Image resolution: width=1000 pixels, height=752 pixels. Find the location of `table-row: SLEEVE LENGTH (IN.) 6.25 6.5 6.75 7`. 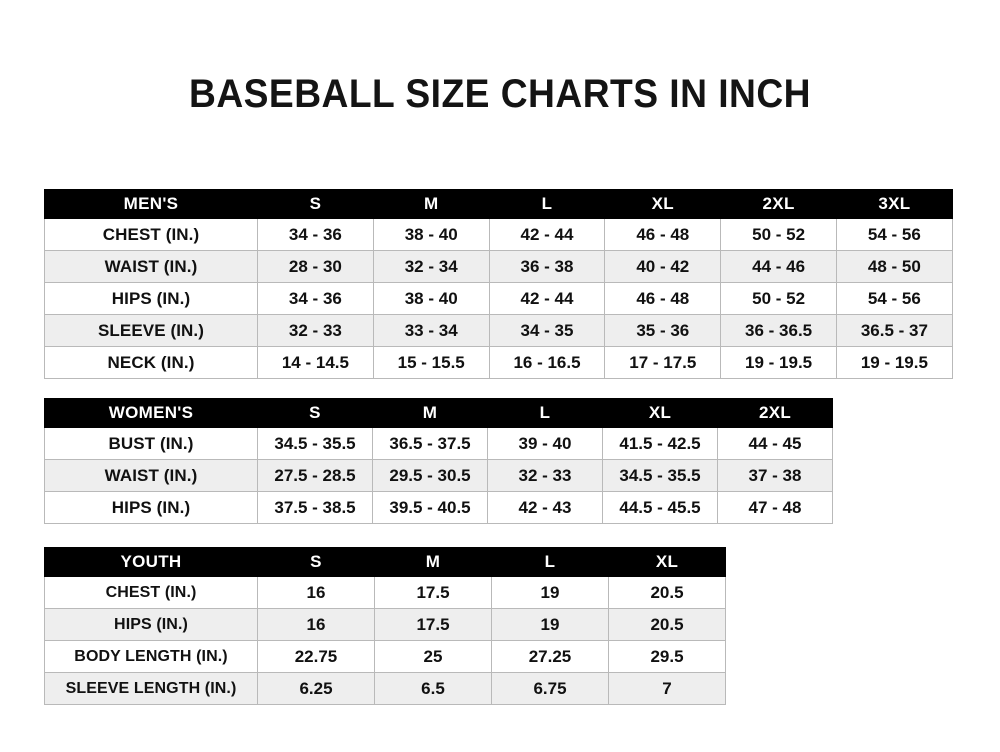

table-row: SLEEVE LENGTH (IN.) 6.25 6.5 6.75 7 is located at coordinates (385, 688).